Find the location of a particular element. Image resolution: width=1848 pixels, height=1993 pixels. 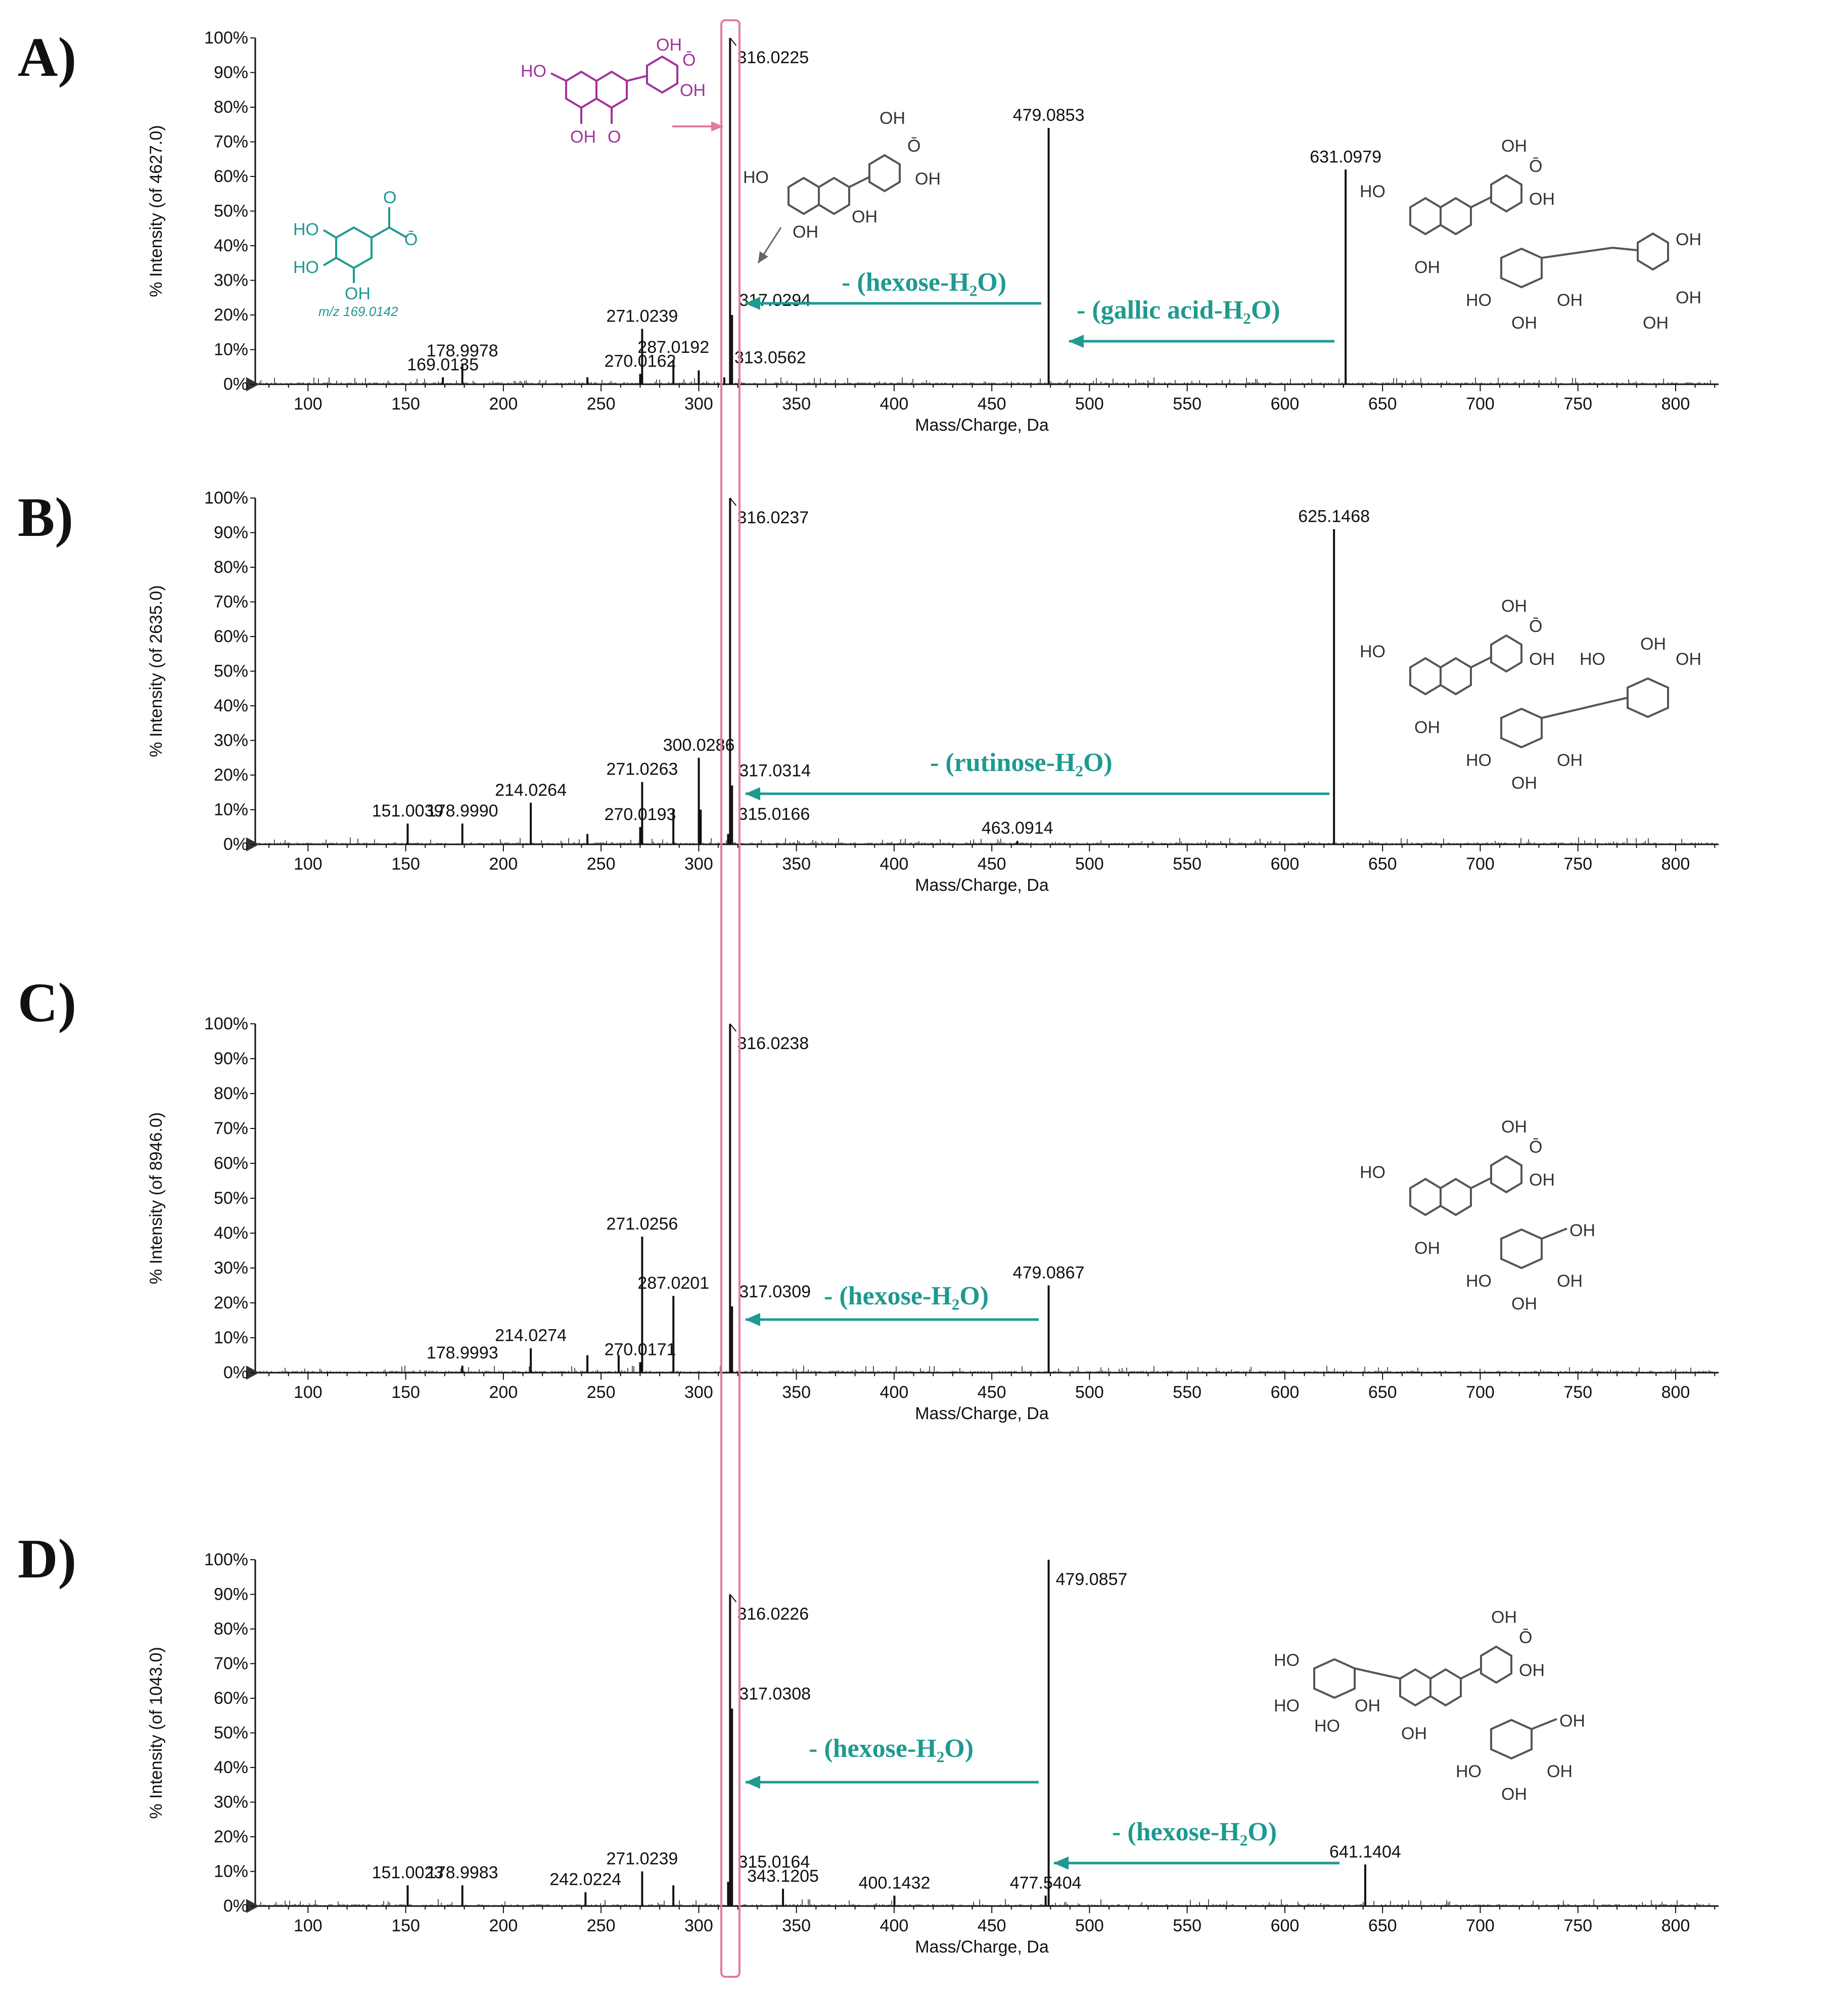

rut-o-minus: Ō is located at coordinates (1536, 626).